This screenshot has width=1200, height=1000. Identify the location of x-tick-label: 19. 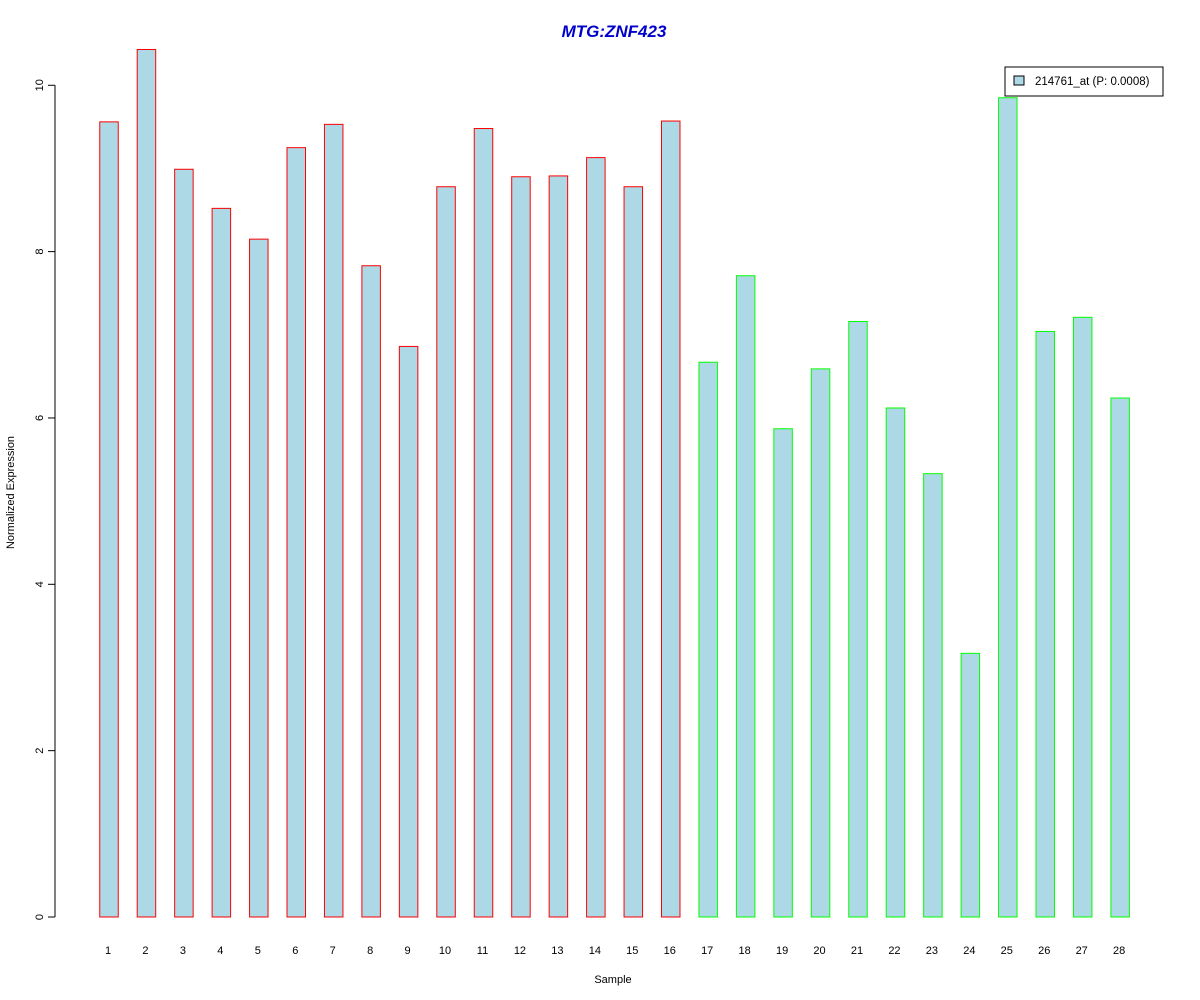
(782, 951).